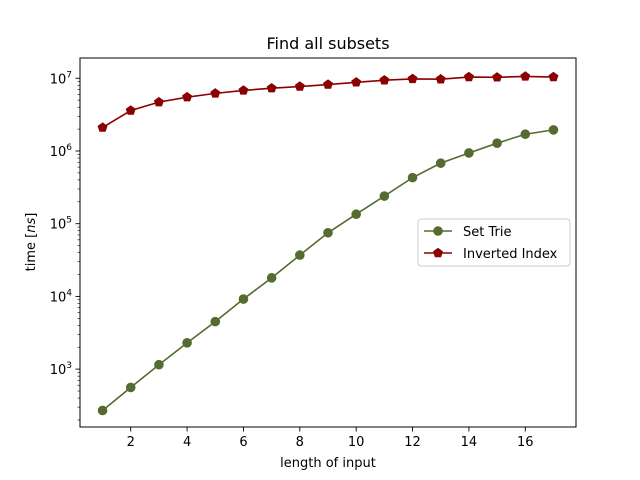 The image size is (640, 480). I want to click on x-tick-label: 6, so click(243, 442).